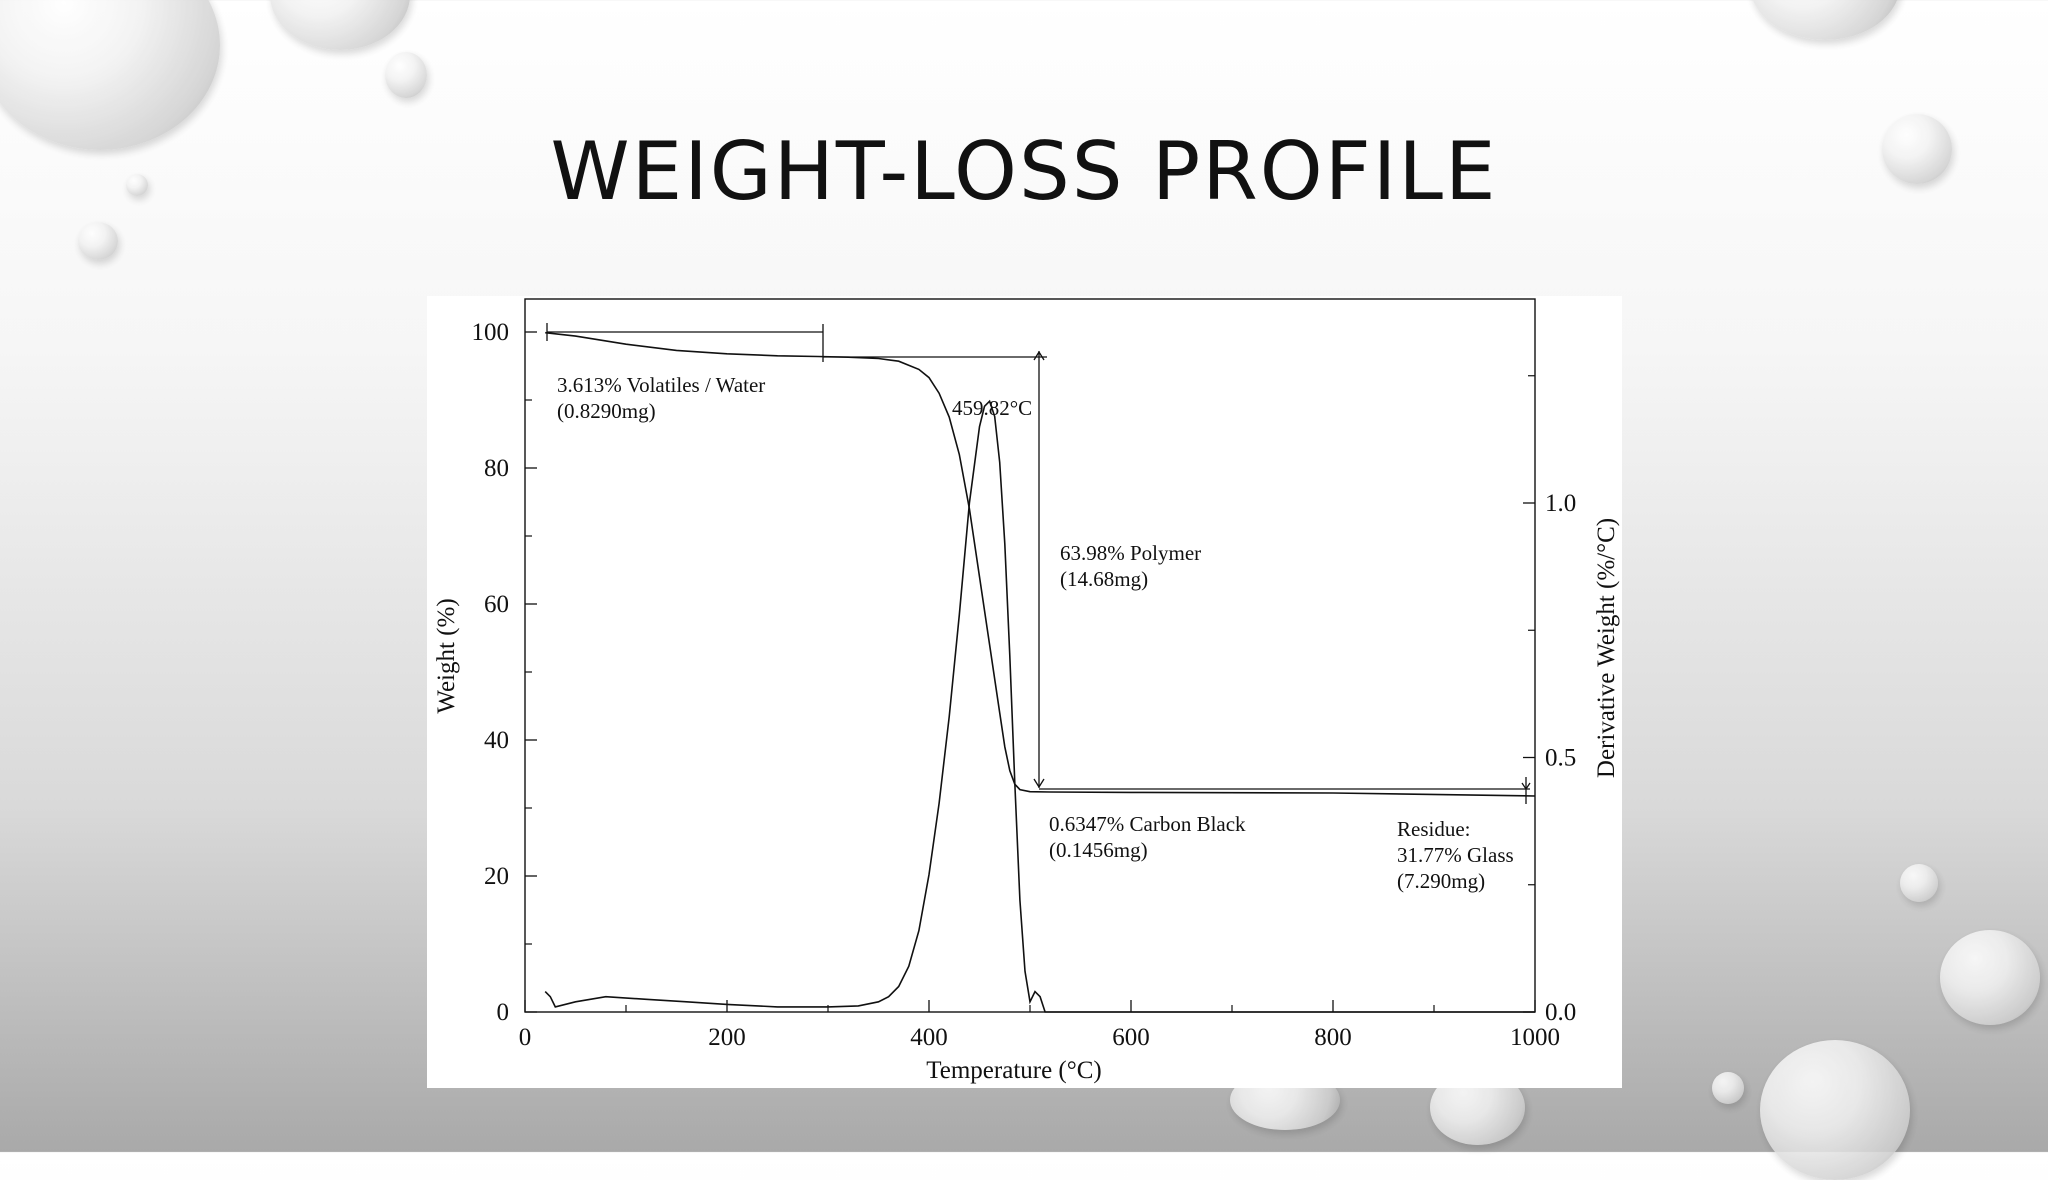  I want to click on annotation-residue-glass: 31.77% Glass, so click(1455, 855).